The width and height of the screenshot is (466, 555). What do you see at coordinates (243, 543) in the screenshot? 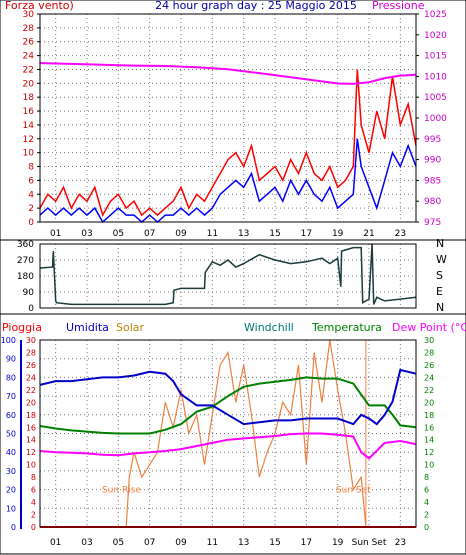
I see `x-tick-label: 13` at bounding box center [243, 543].